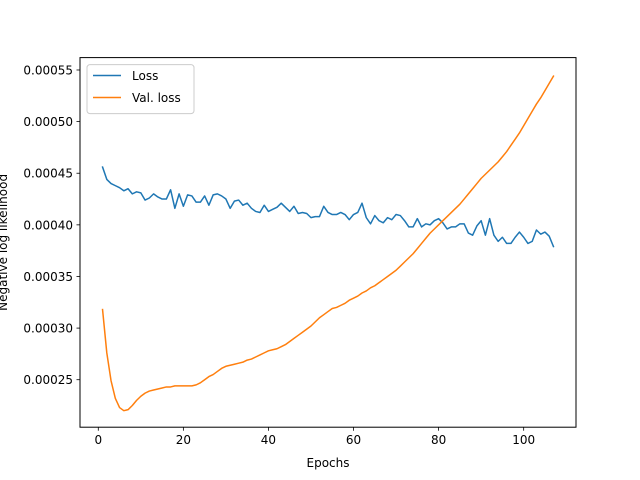 The width and height of the screenshot is (640, 480). What do you see at coordinates (353, 440) in the screenshot?
I see `x-tick-label: 60` at bounding box center [353, 440].